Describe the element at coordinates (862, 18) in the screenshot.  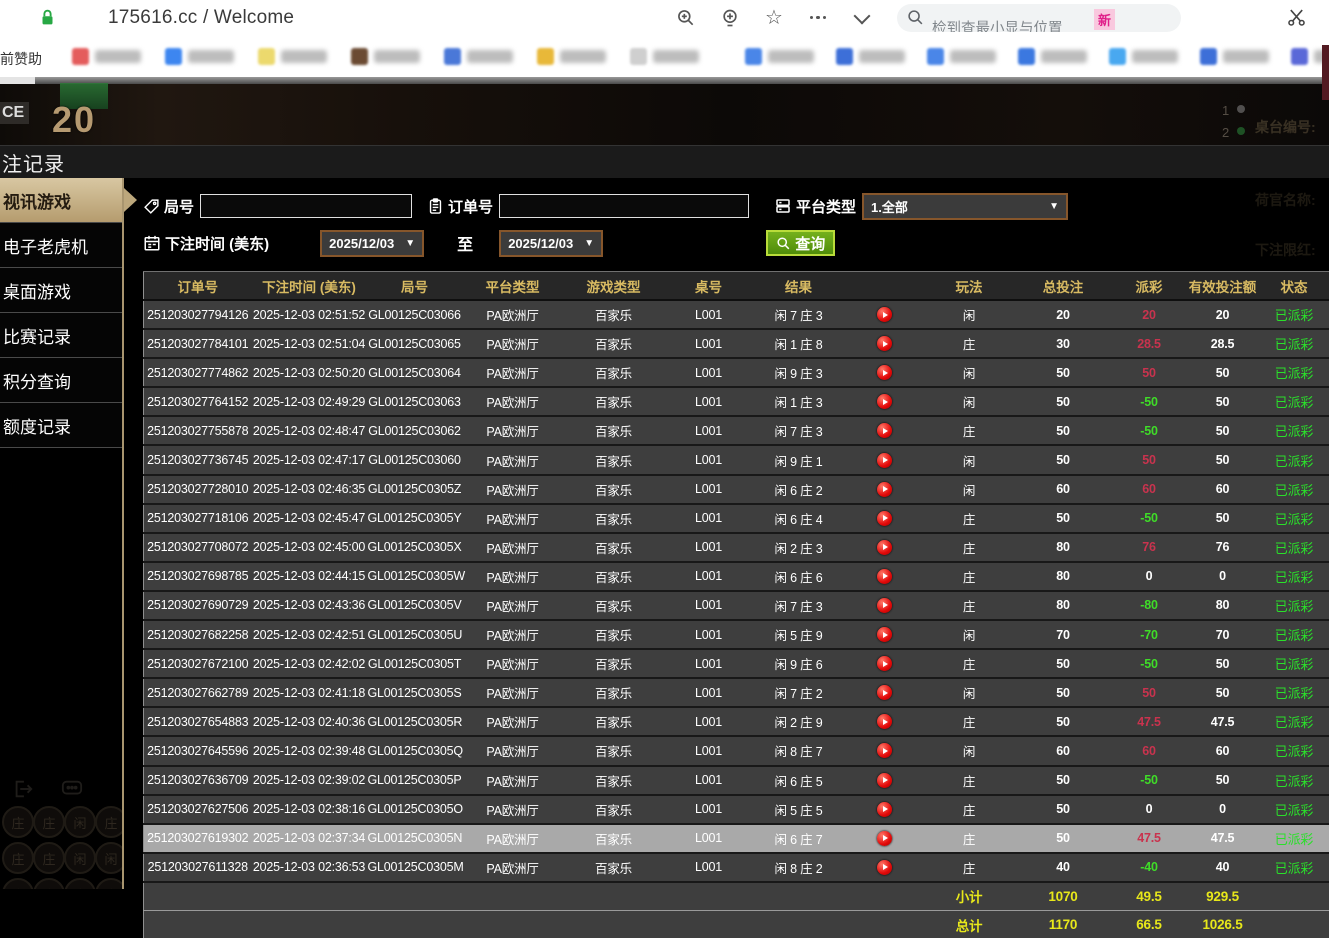
I see `chevron-down-icon` at that location.